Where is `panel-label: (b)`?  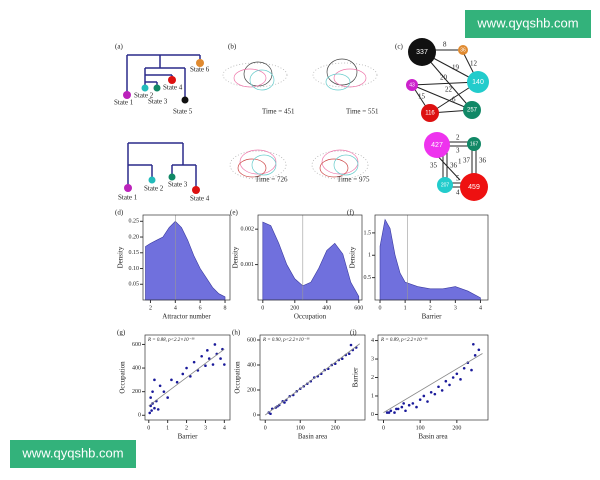 panel-label: (b) is located at coordinates (232, 47).